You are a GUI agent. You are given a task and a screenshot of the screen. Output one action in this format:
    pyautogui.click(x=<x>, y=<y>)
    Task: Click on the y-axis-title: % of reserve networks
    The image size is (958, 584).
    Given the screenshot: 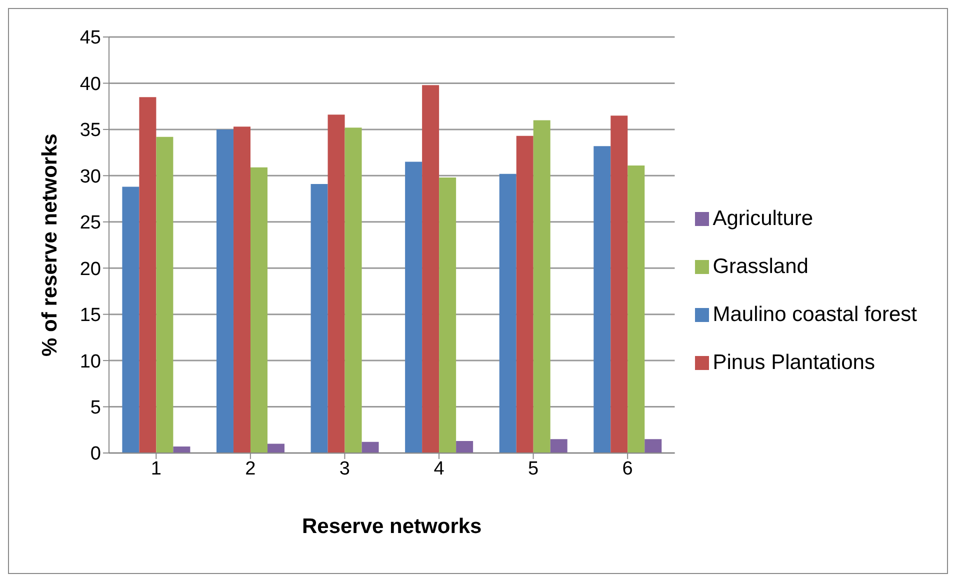 What is the action you would take?
    pyautogui.click(x=50, y=245)
    